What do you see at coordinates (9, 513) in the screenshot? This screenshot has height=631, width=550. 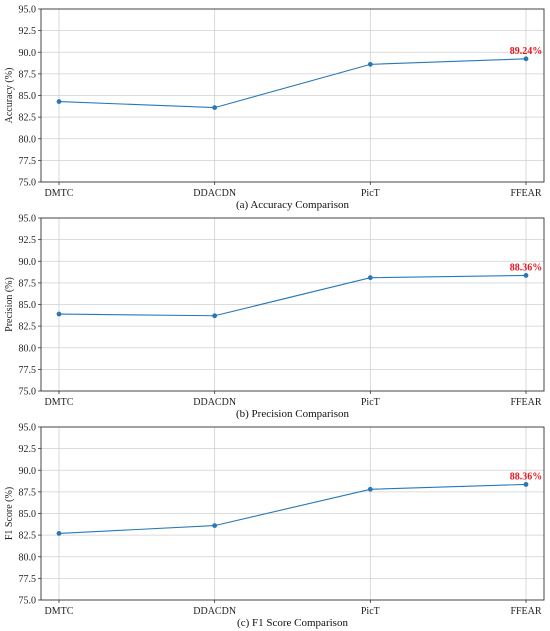 I see `y-axis-title: F1 Score (%)` at bounding box center [9, 513].